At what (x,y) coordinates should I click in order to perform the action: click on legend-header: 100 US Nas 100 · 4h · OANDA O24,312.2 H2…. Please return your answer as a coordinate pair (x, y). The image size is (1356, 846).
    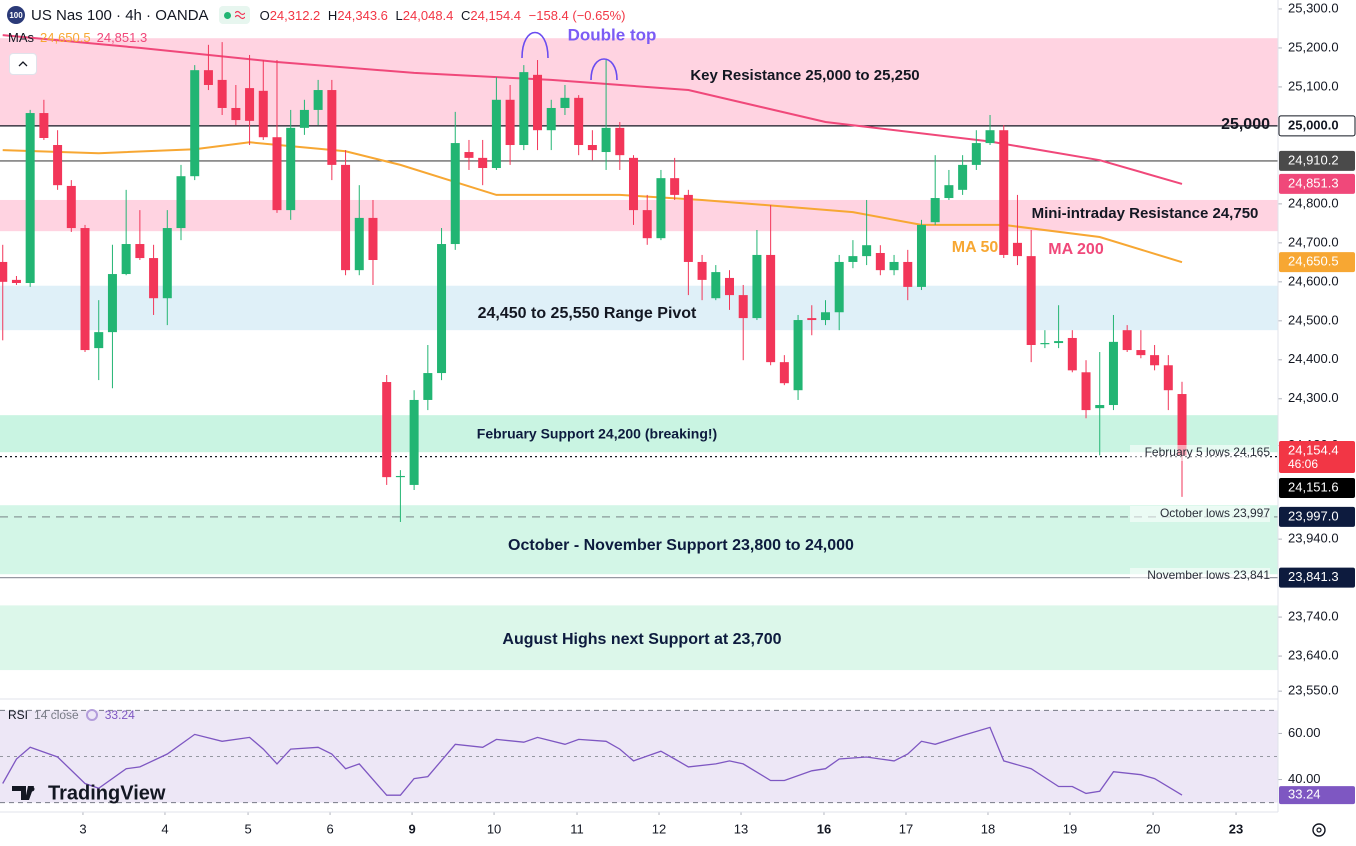
    Looking at the image, I should click on (313, 15).